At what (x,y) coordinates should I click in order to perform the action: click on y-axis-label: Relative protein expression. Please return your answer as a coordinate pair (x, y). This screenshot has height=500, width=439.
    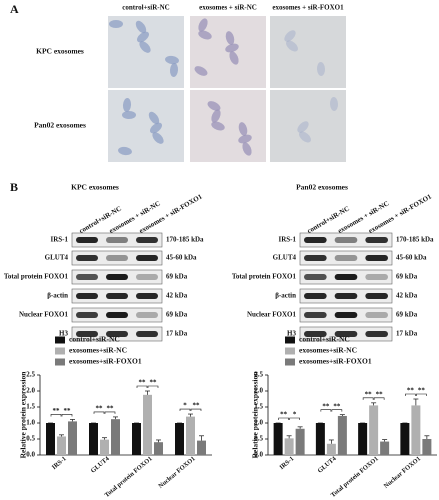
    Looking at the image, I should click on (255, 415).